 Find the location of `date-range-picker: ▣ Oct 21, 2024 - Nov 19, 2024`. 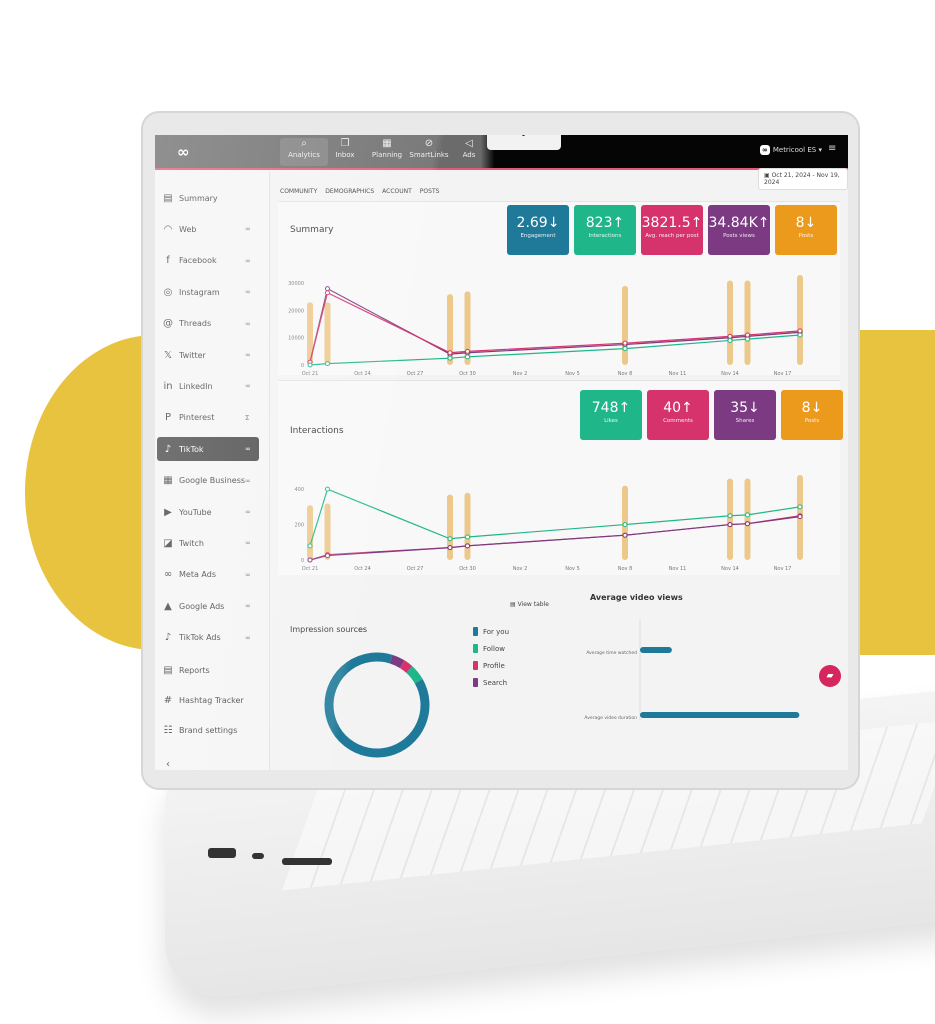

date-range-picker: ▣ Oct 21, 2024 - Nov 19, 2024 is located at coordinates (803, 179).